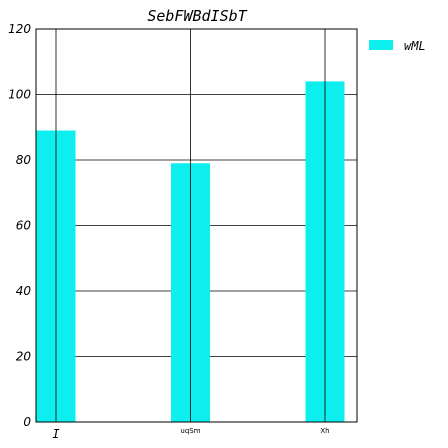  Describe the element at coordinates (197, 16) in the screenshot. I see `chart-title: SebFWBdISbT` at that location.